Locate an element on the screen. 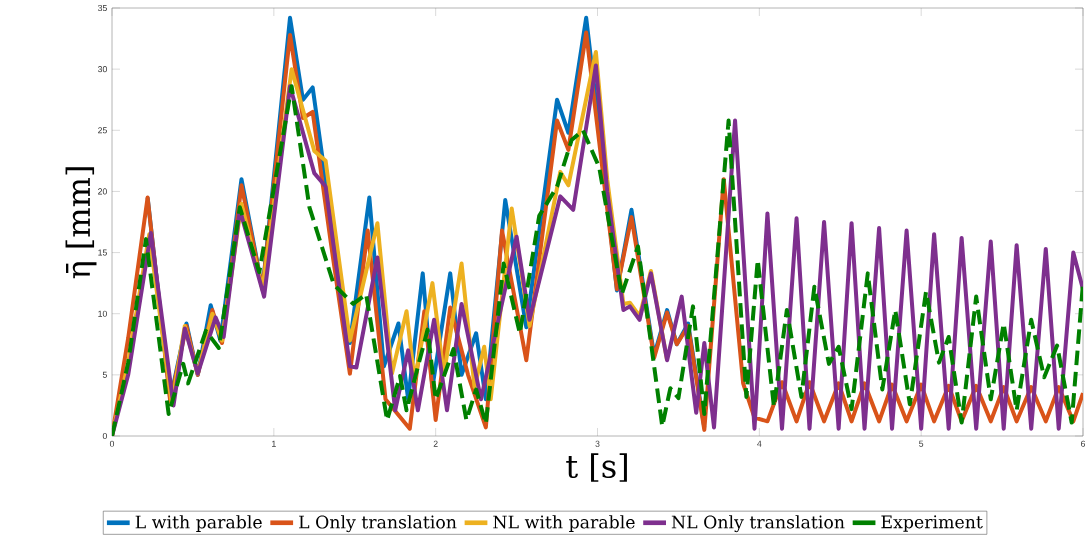  legend-label: L Only translation is located at coordinates (378, 524).